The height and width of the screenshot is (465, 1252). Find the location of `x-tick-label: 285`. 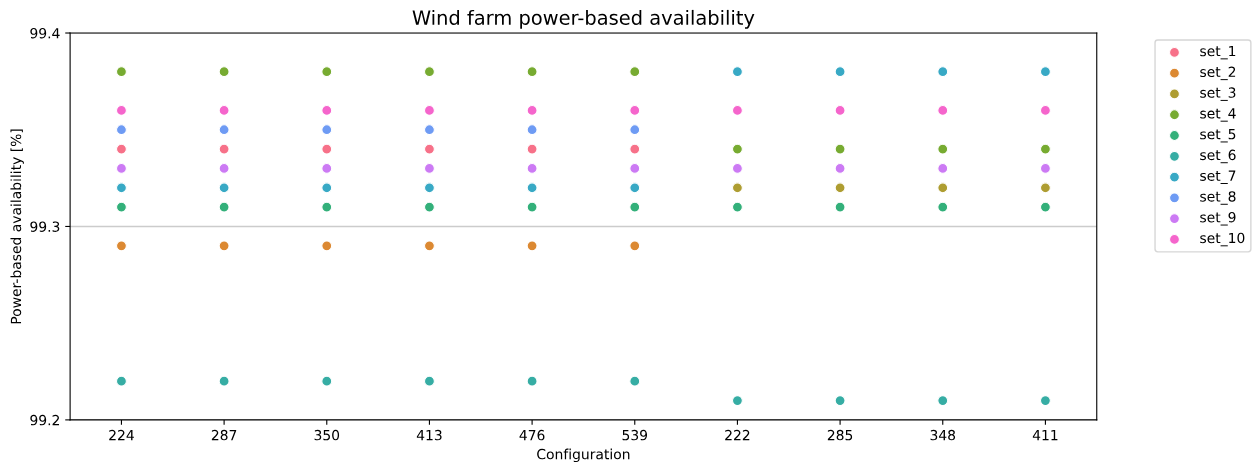

x-tick-label: 285 is located at coordinates (840, 435).